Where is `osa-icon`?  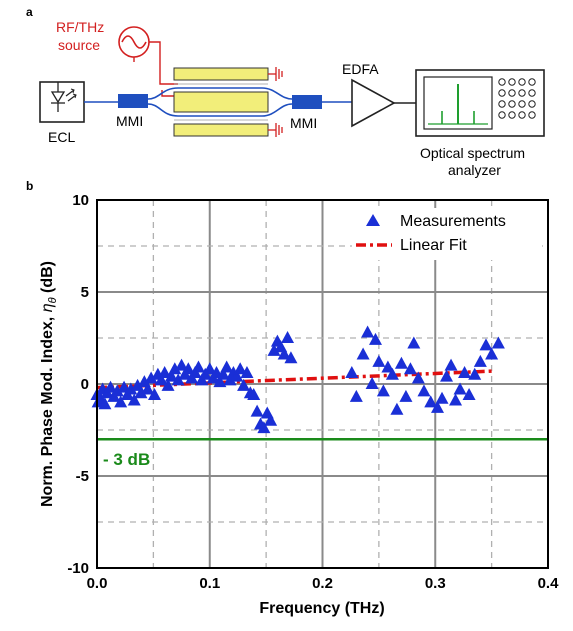
osa-icon is located at coordinates (480, 103).